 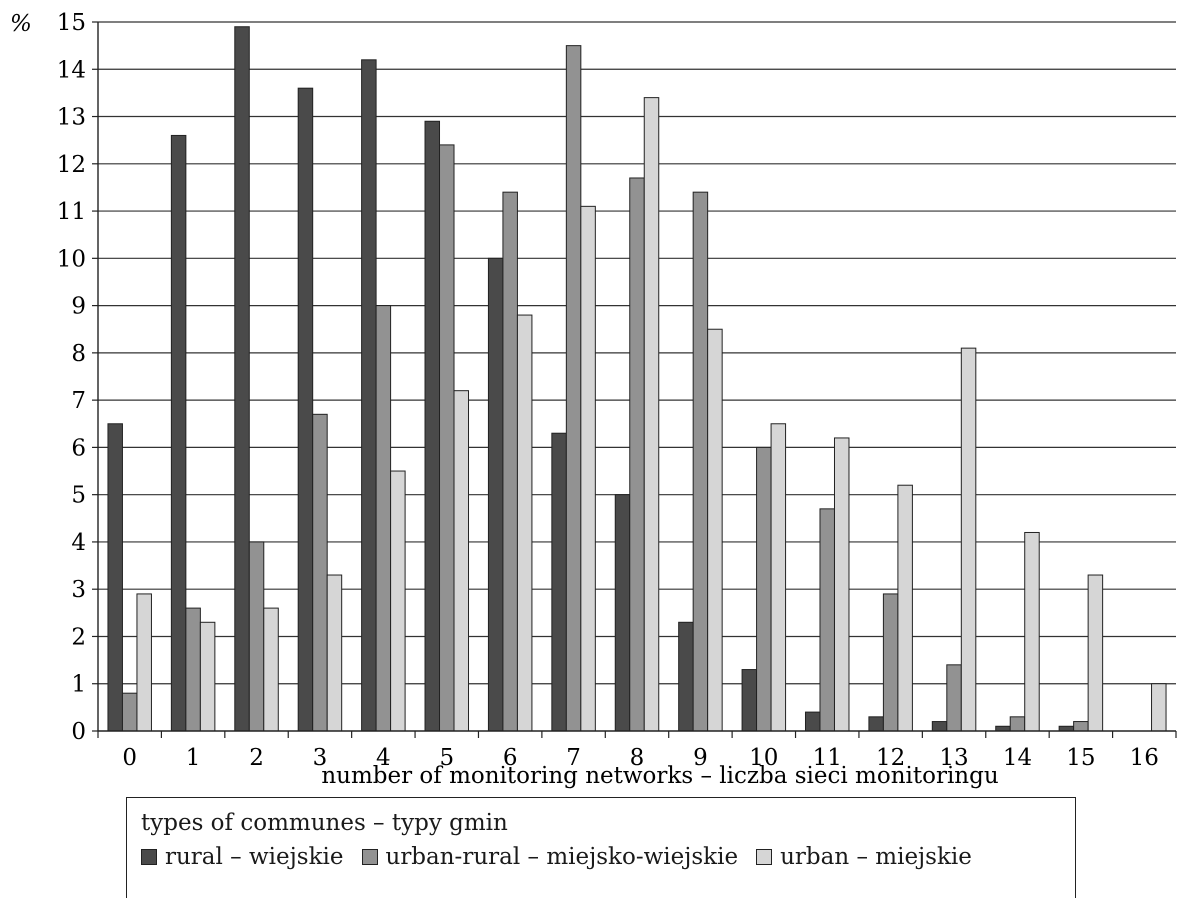 What do you see at coordinates (129, 758) in the screenshot?
I see `x-tick-label: 0` at bounding box center [129, 758].